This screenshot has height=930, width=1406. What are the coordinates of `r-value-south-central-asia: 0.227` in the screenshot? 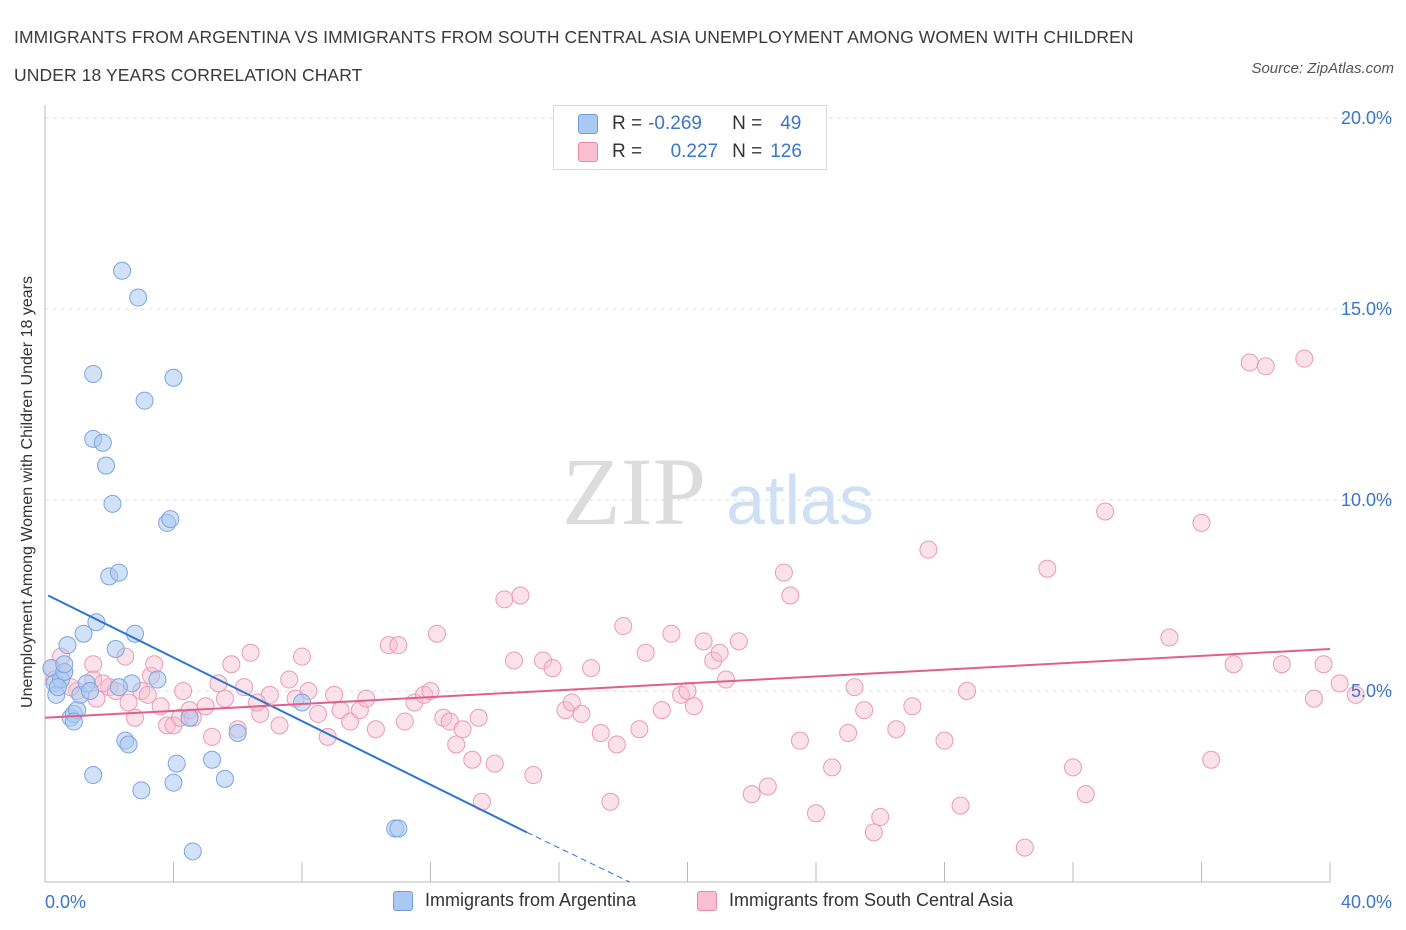 It's located at (694, 151).